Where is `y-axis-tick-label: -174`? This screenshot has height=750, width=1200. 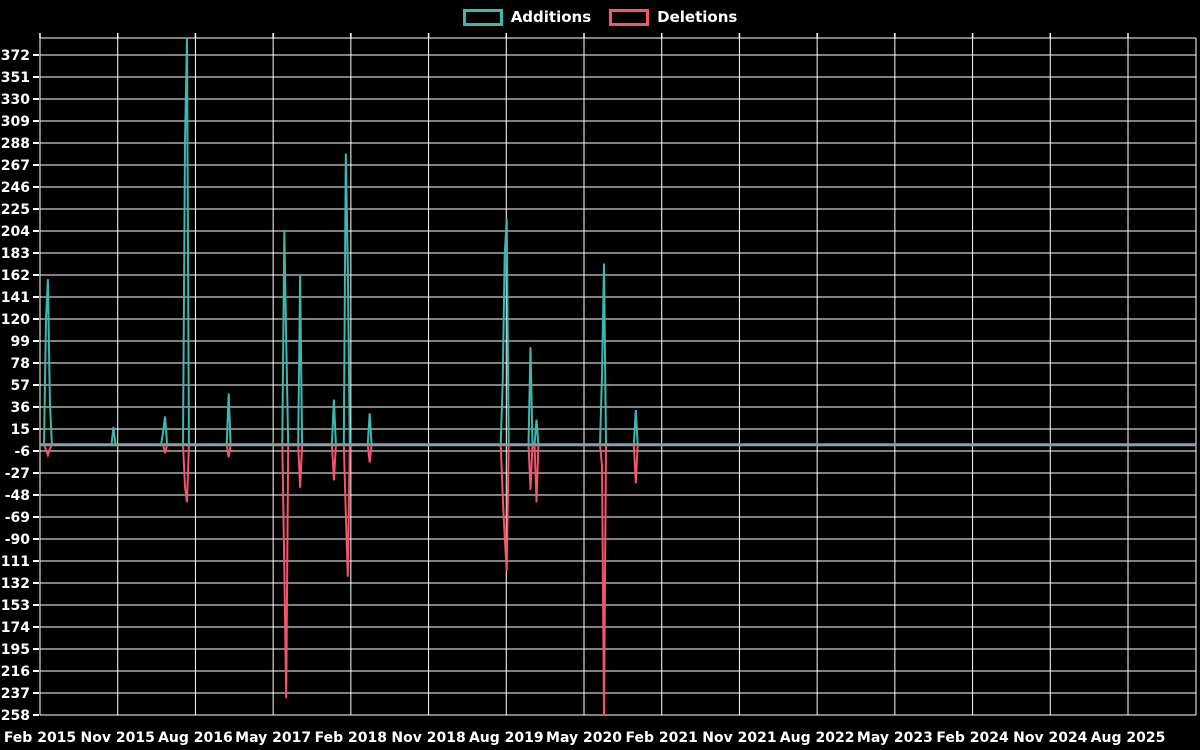
y-axis-tick-label: -174 is located at coordinates (15, 628).